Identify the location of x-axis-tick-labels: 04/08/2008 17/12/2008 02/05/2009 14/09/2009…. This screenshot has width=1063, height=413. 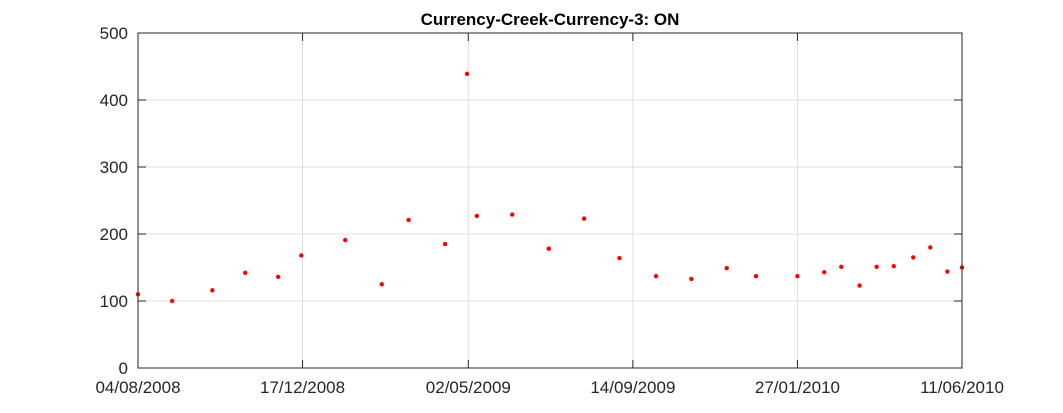
(549, 387).